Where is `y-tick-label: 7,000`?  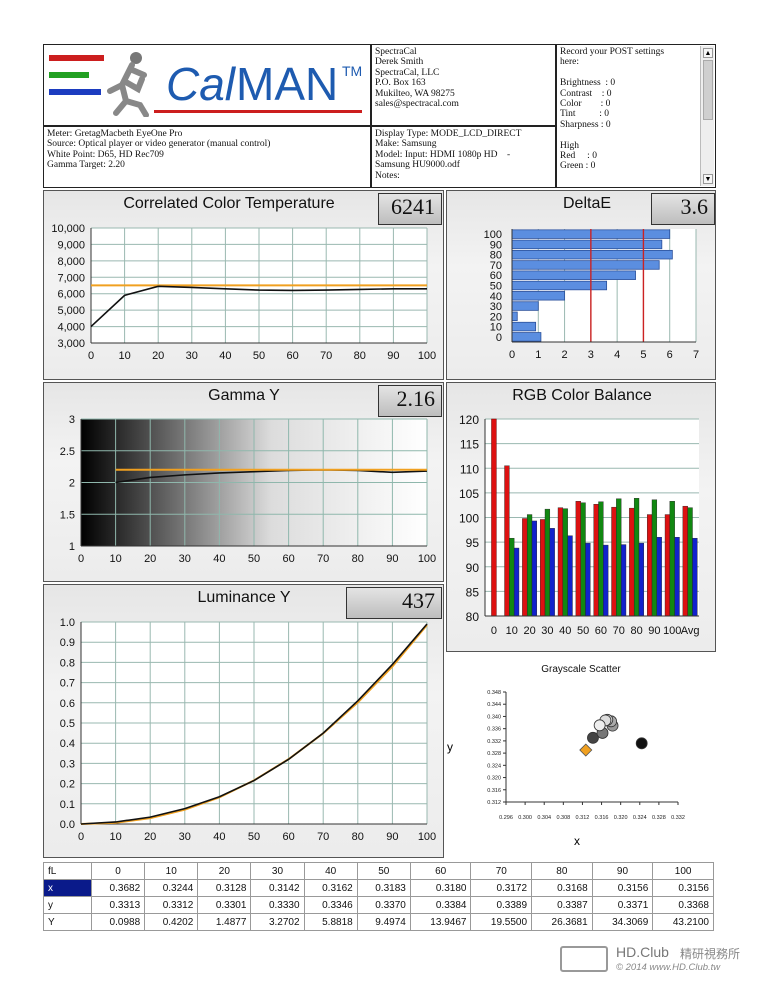
y-tick-label: 7,000 is located at coordinates (71, 278).